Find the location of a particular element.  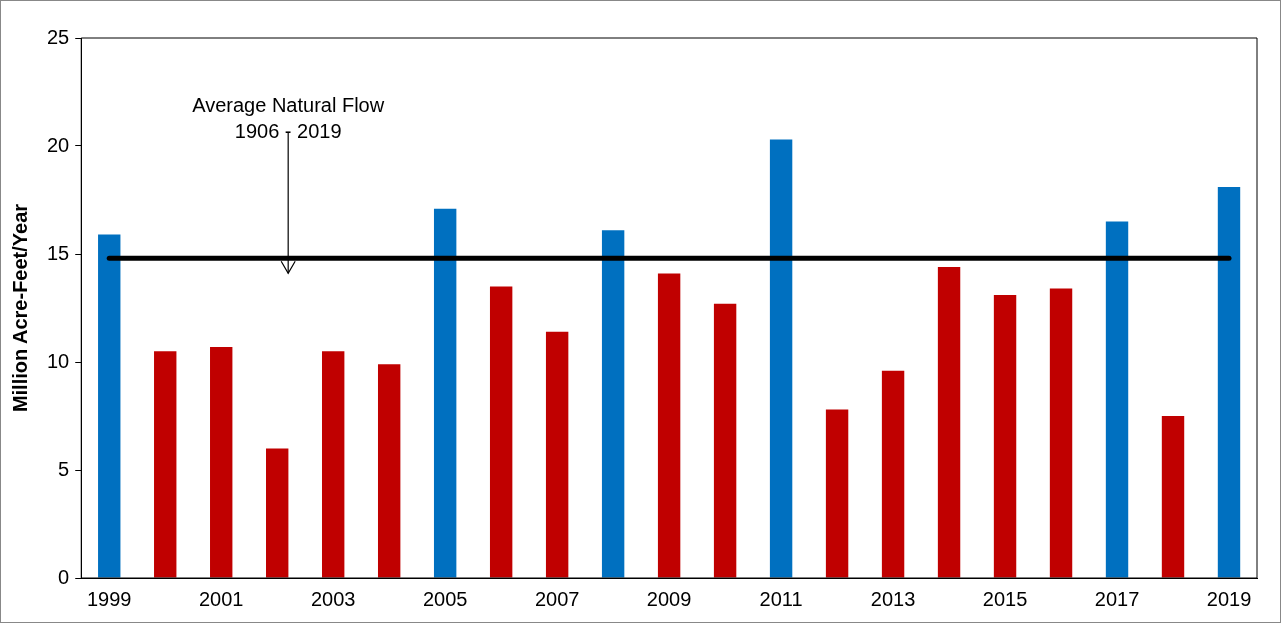

x-tick-label: 1999 is located at coordinates (109, 598).